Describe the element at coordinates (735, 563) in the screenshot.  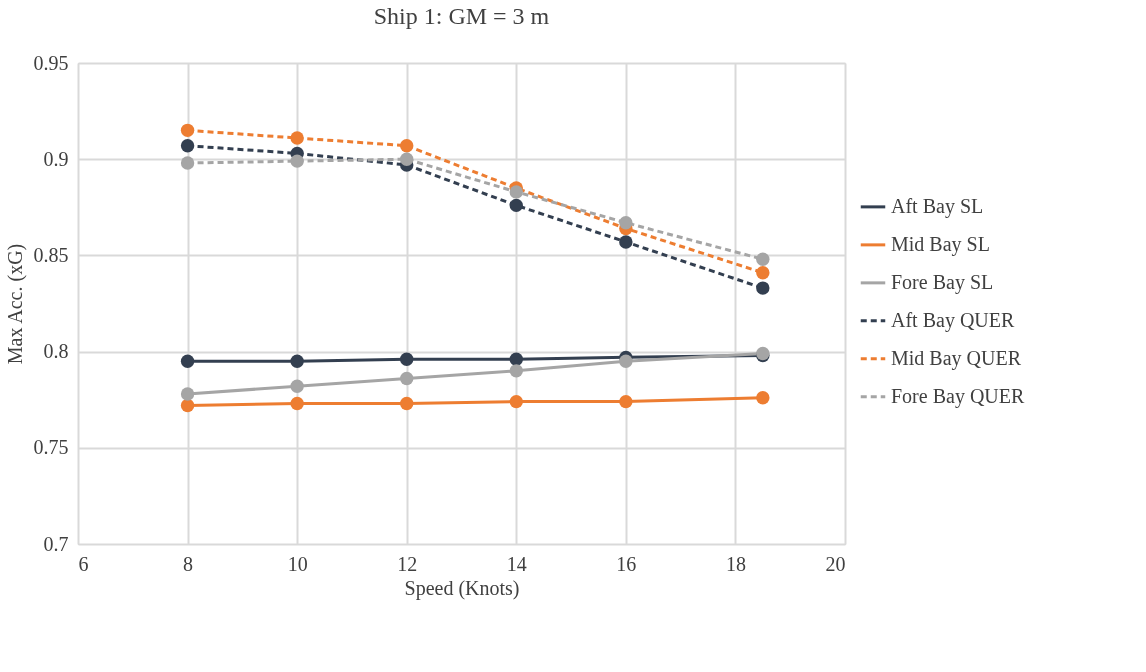
I see `x-tick-label: 18` at that location.